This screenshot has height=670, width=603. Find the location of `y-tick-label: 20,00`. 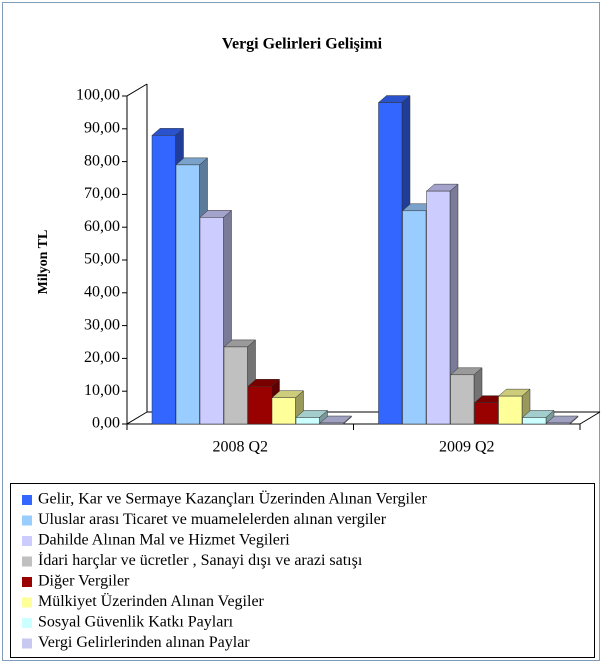

y-tick-label: 20,00 is located at coordinates (102, 357).